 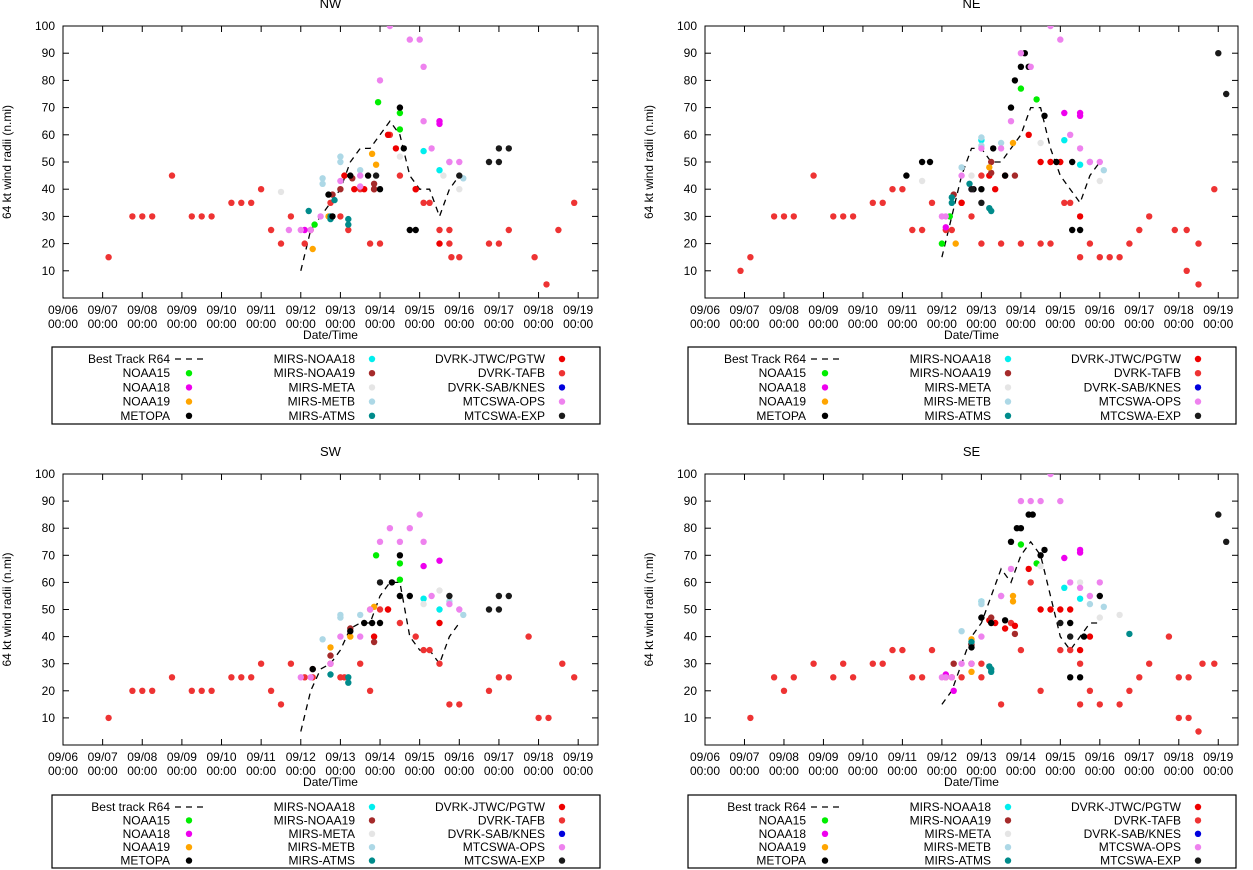 What do you see at coordinates (1132, 834) in the screenshot?
I see `legend-label: DVRK-SAB/KNES` at bounding box center [1132, 834].